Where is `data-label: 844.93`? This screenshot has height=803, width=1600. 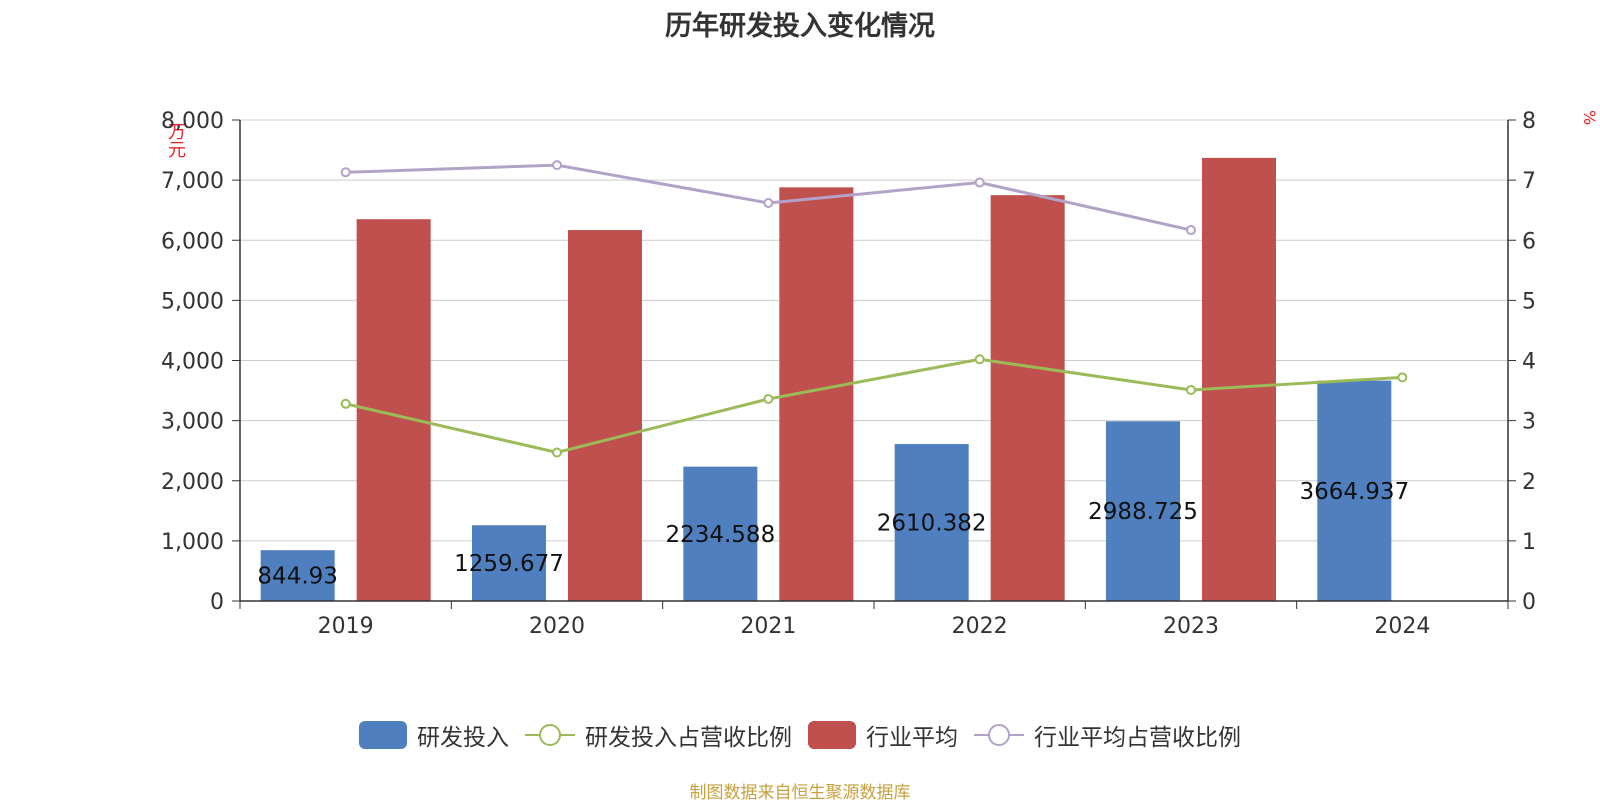 data-label: 844.93 is located at coordinates (297, 577).